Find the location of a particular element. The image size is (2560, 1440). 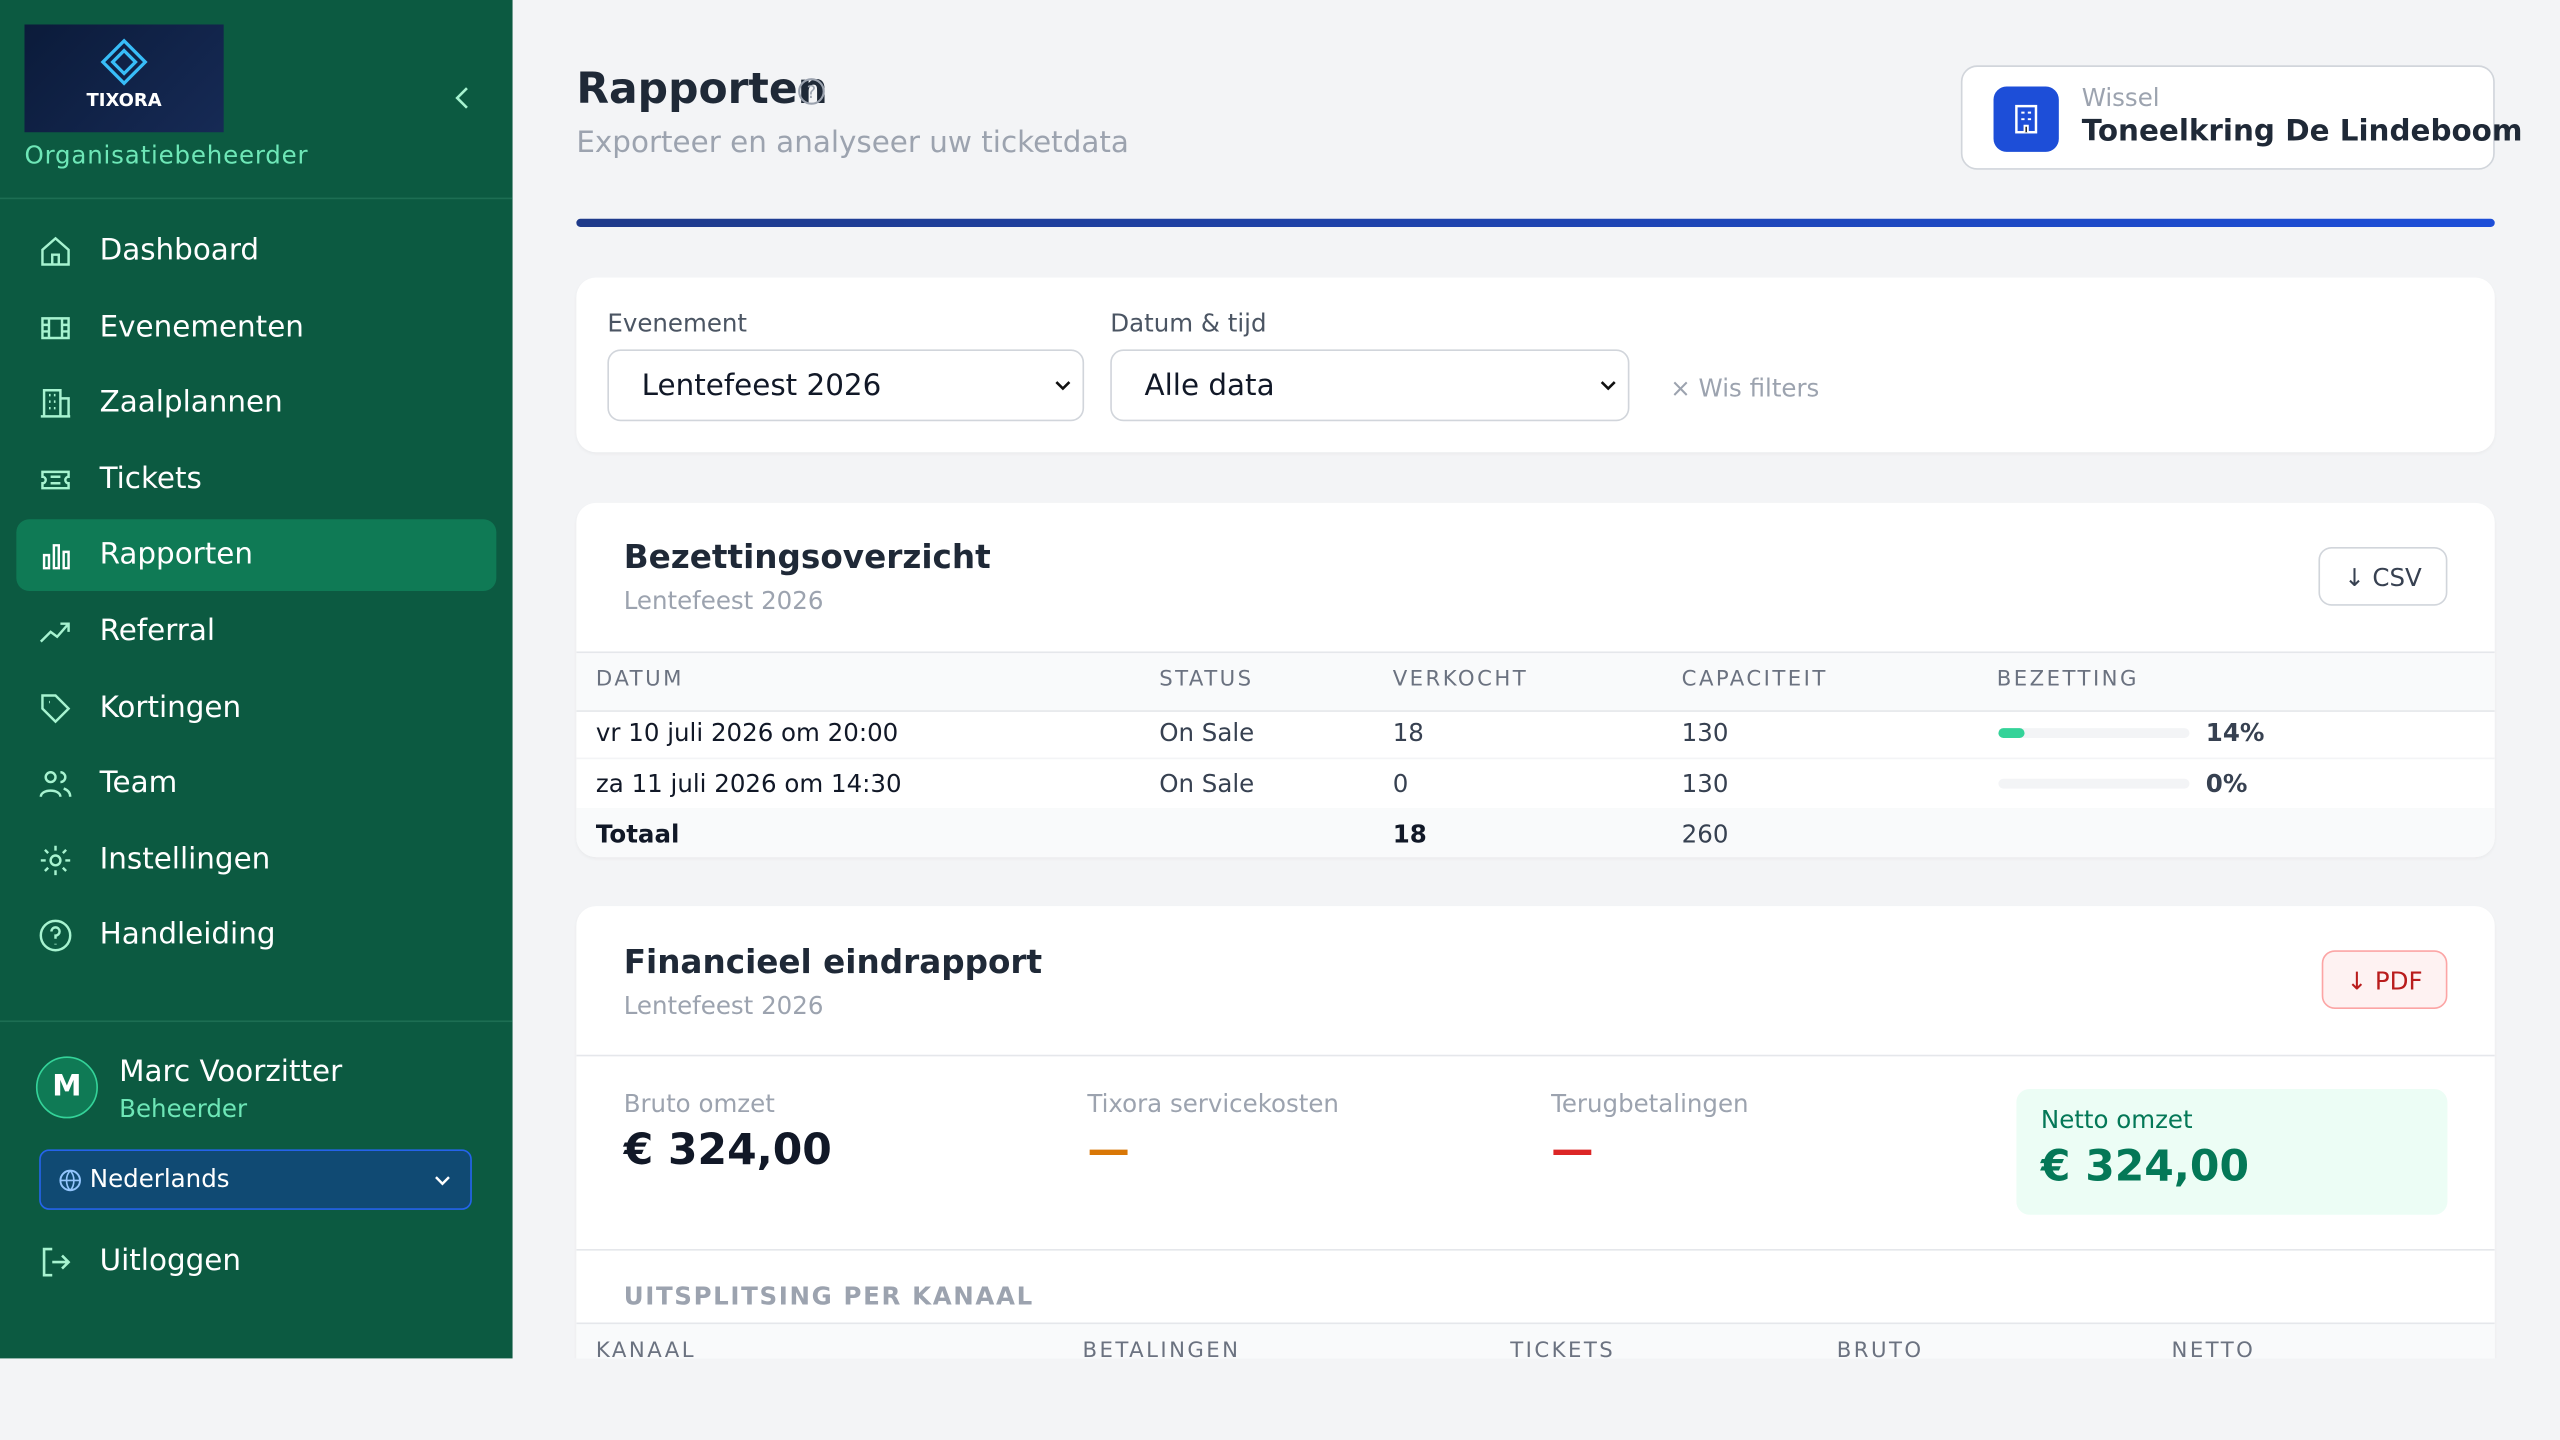

occupancy-label: 0% is located at coordinates (2226, 784).